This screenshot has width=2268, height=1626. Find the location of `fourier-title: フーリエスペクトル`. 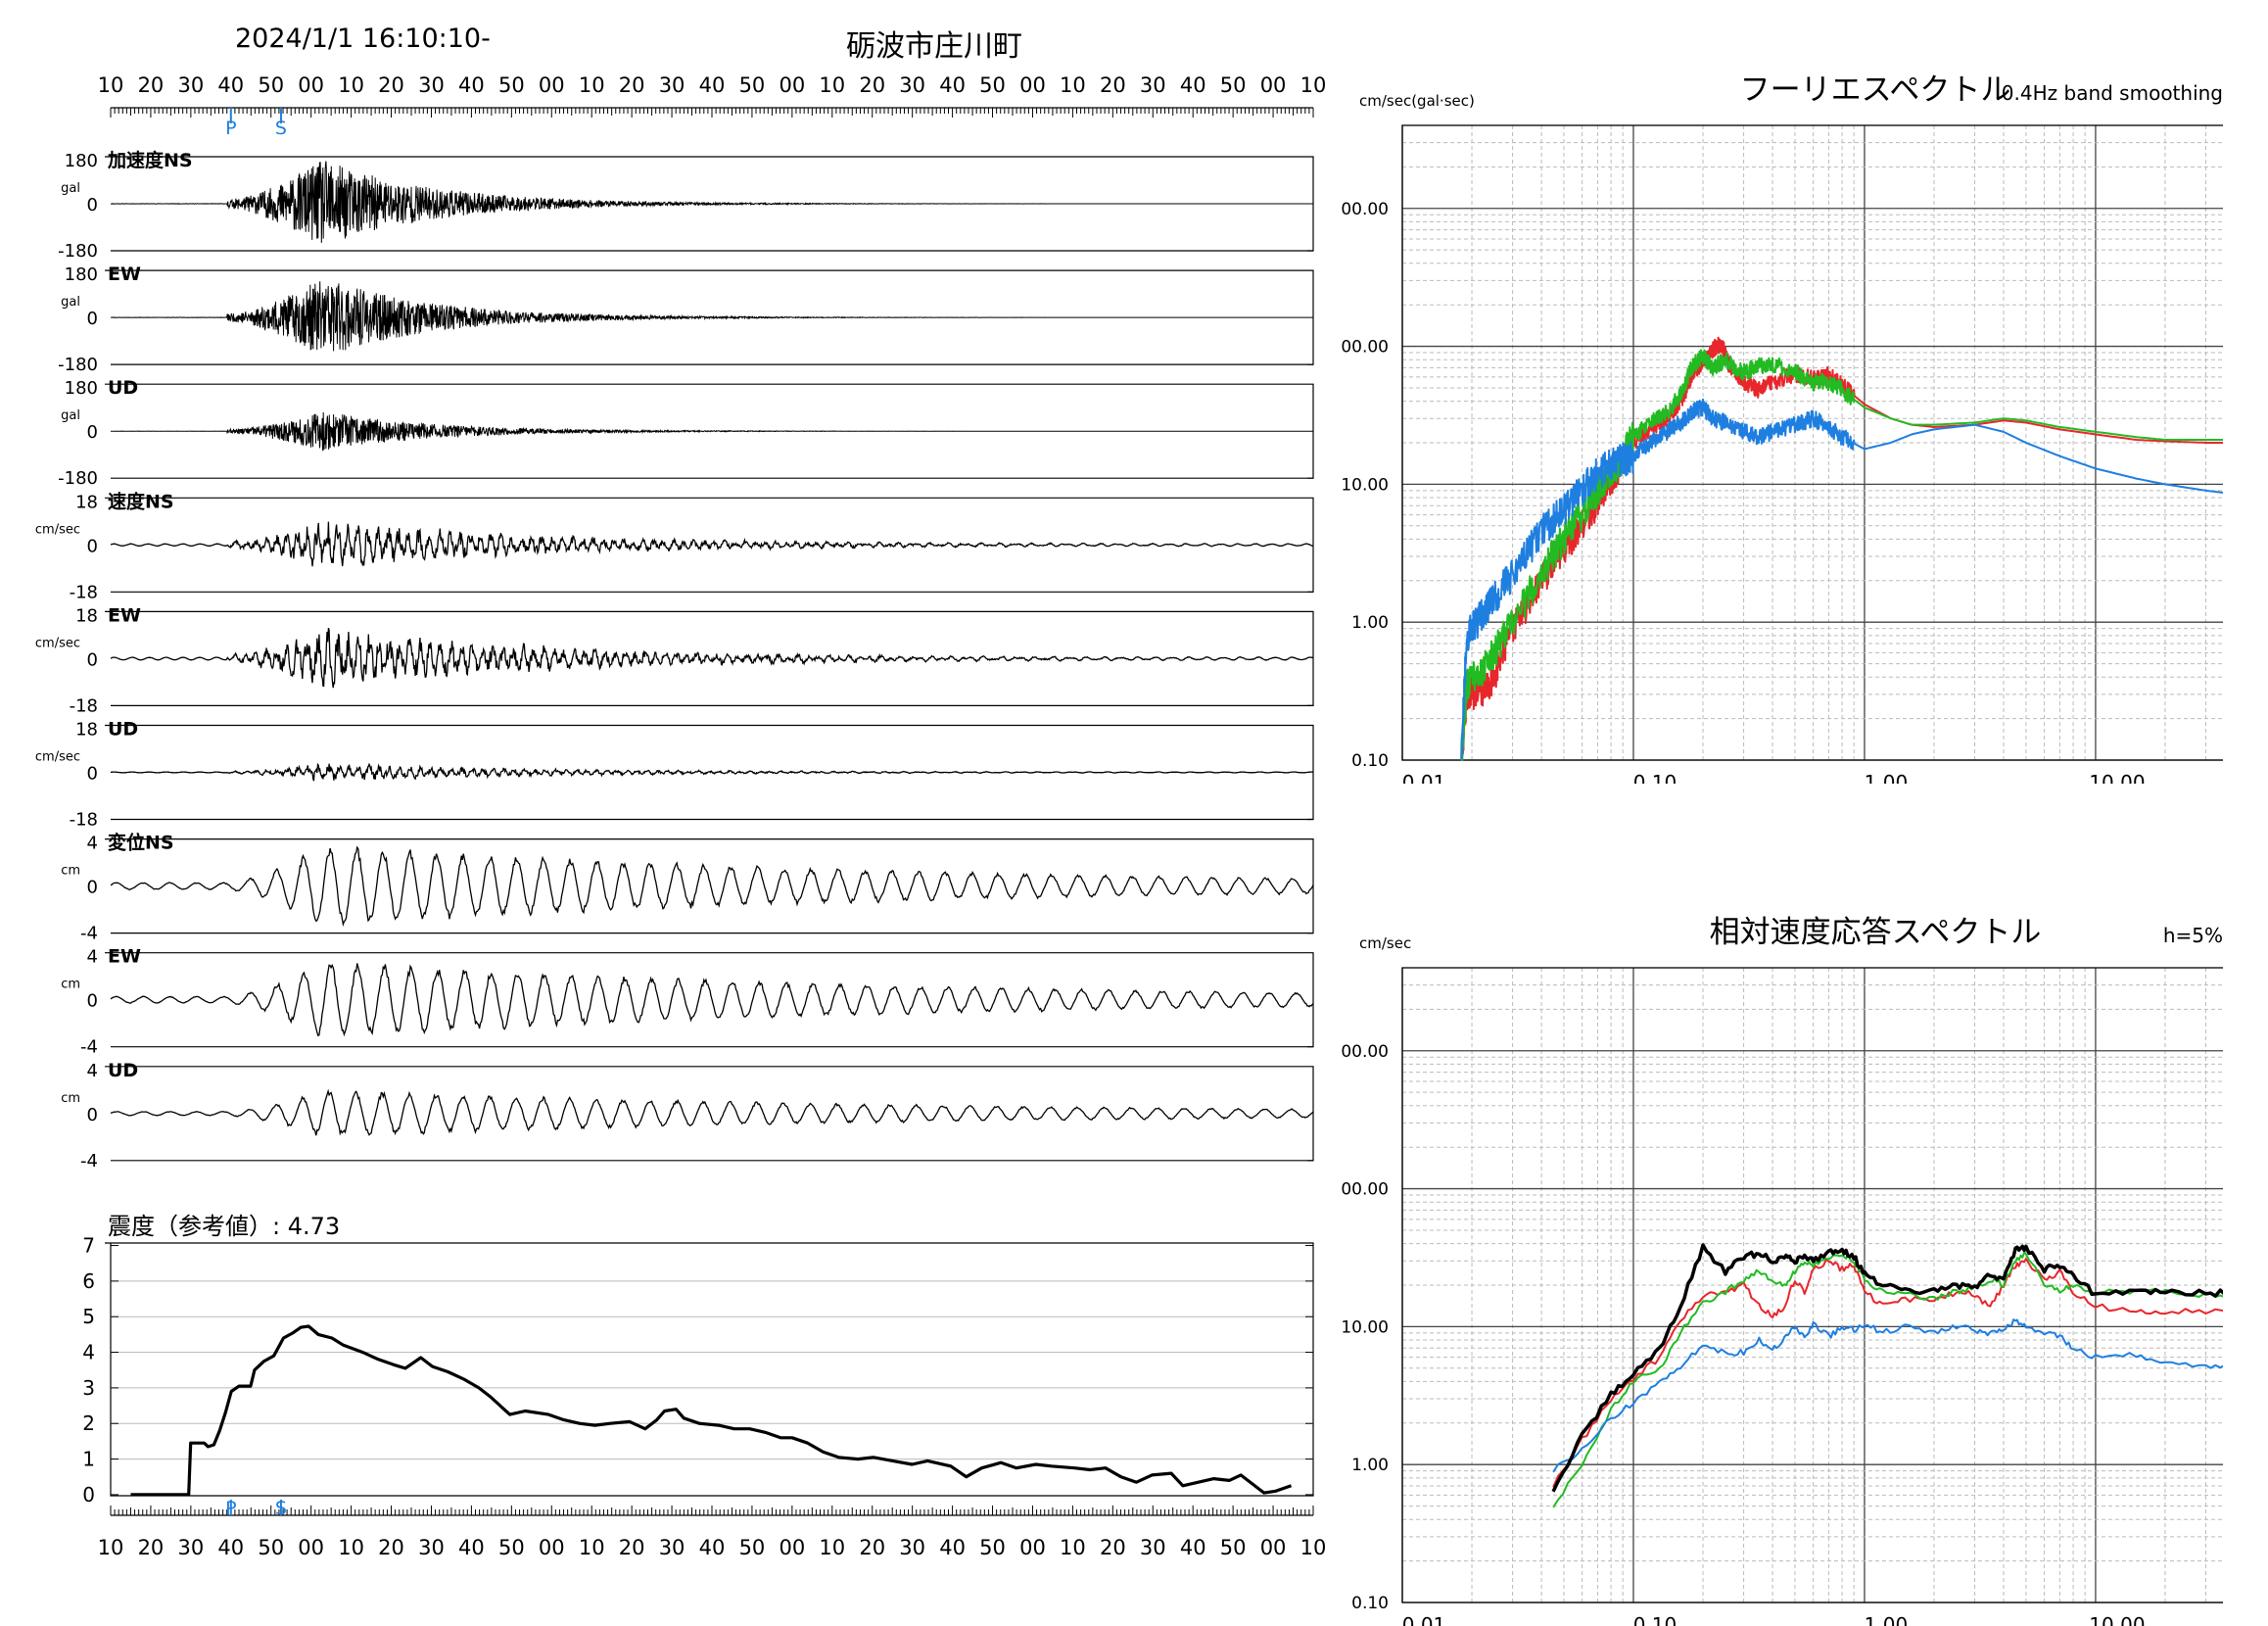

fourier-title: フーリエスペクトル is located at coordinates (1875, 90).